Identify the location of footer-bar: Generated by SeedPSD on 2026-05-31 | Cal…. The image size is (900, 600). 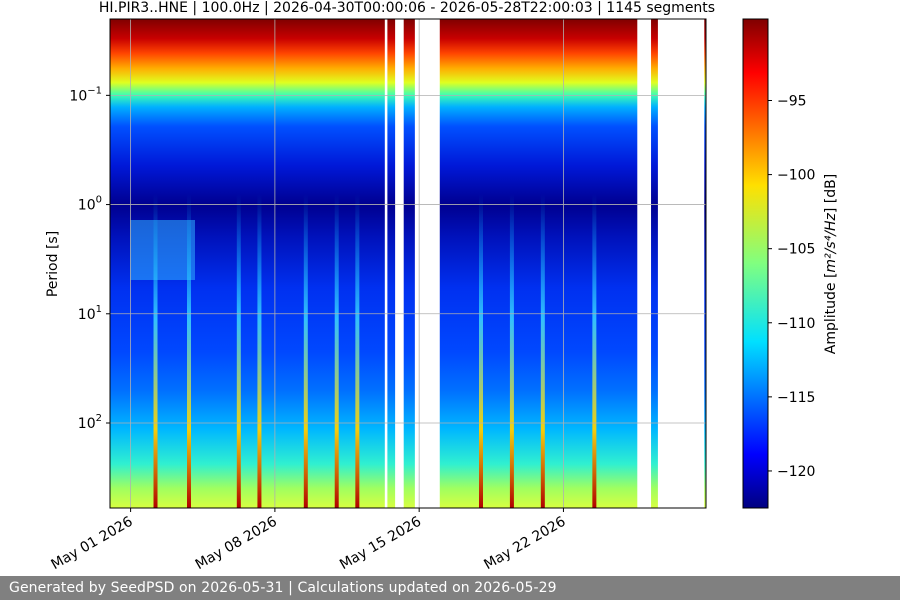
(450, 588).